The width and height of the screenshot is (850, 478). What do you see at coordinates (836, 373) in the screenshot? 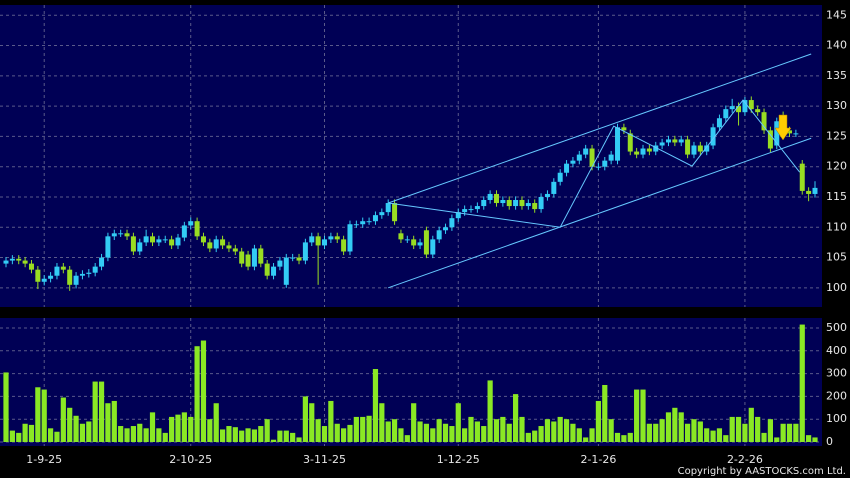
I see `y-tick-label: 300` at bounding box center [836, 373].